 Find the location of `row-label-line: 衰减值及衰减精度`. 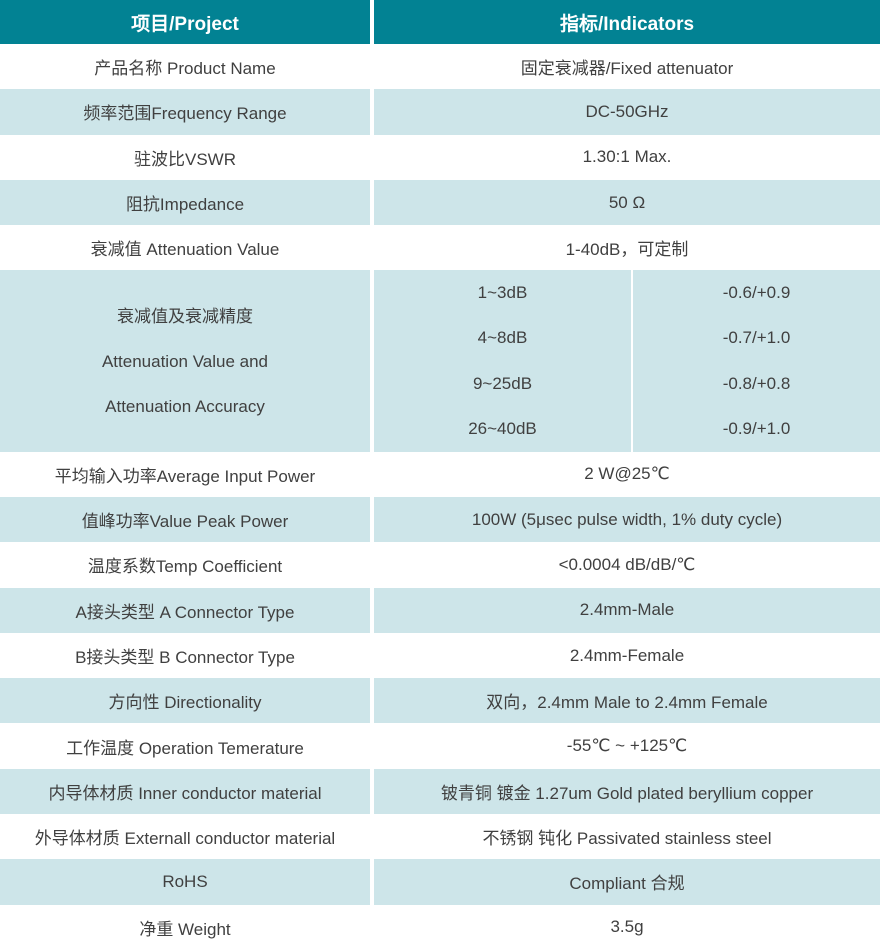

row-label-line: 衰减值及衰减精度 is located at coordinates (185, 316).